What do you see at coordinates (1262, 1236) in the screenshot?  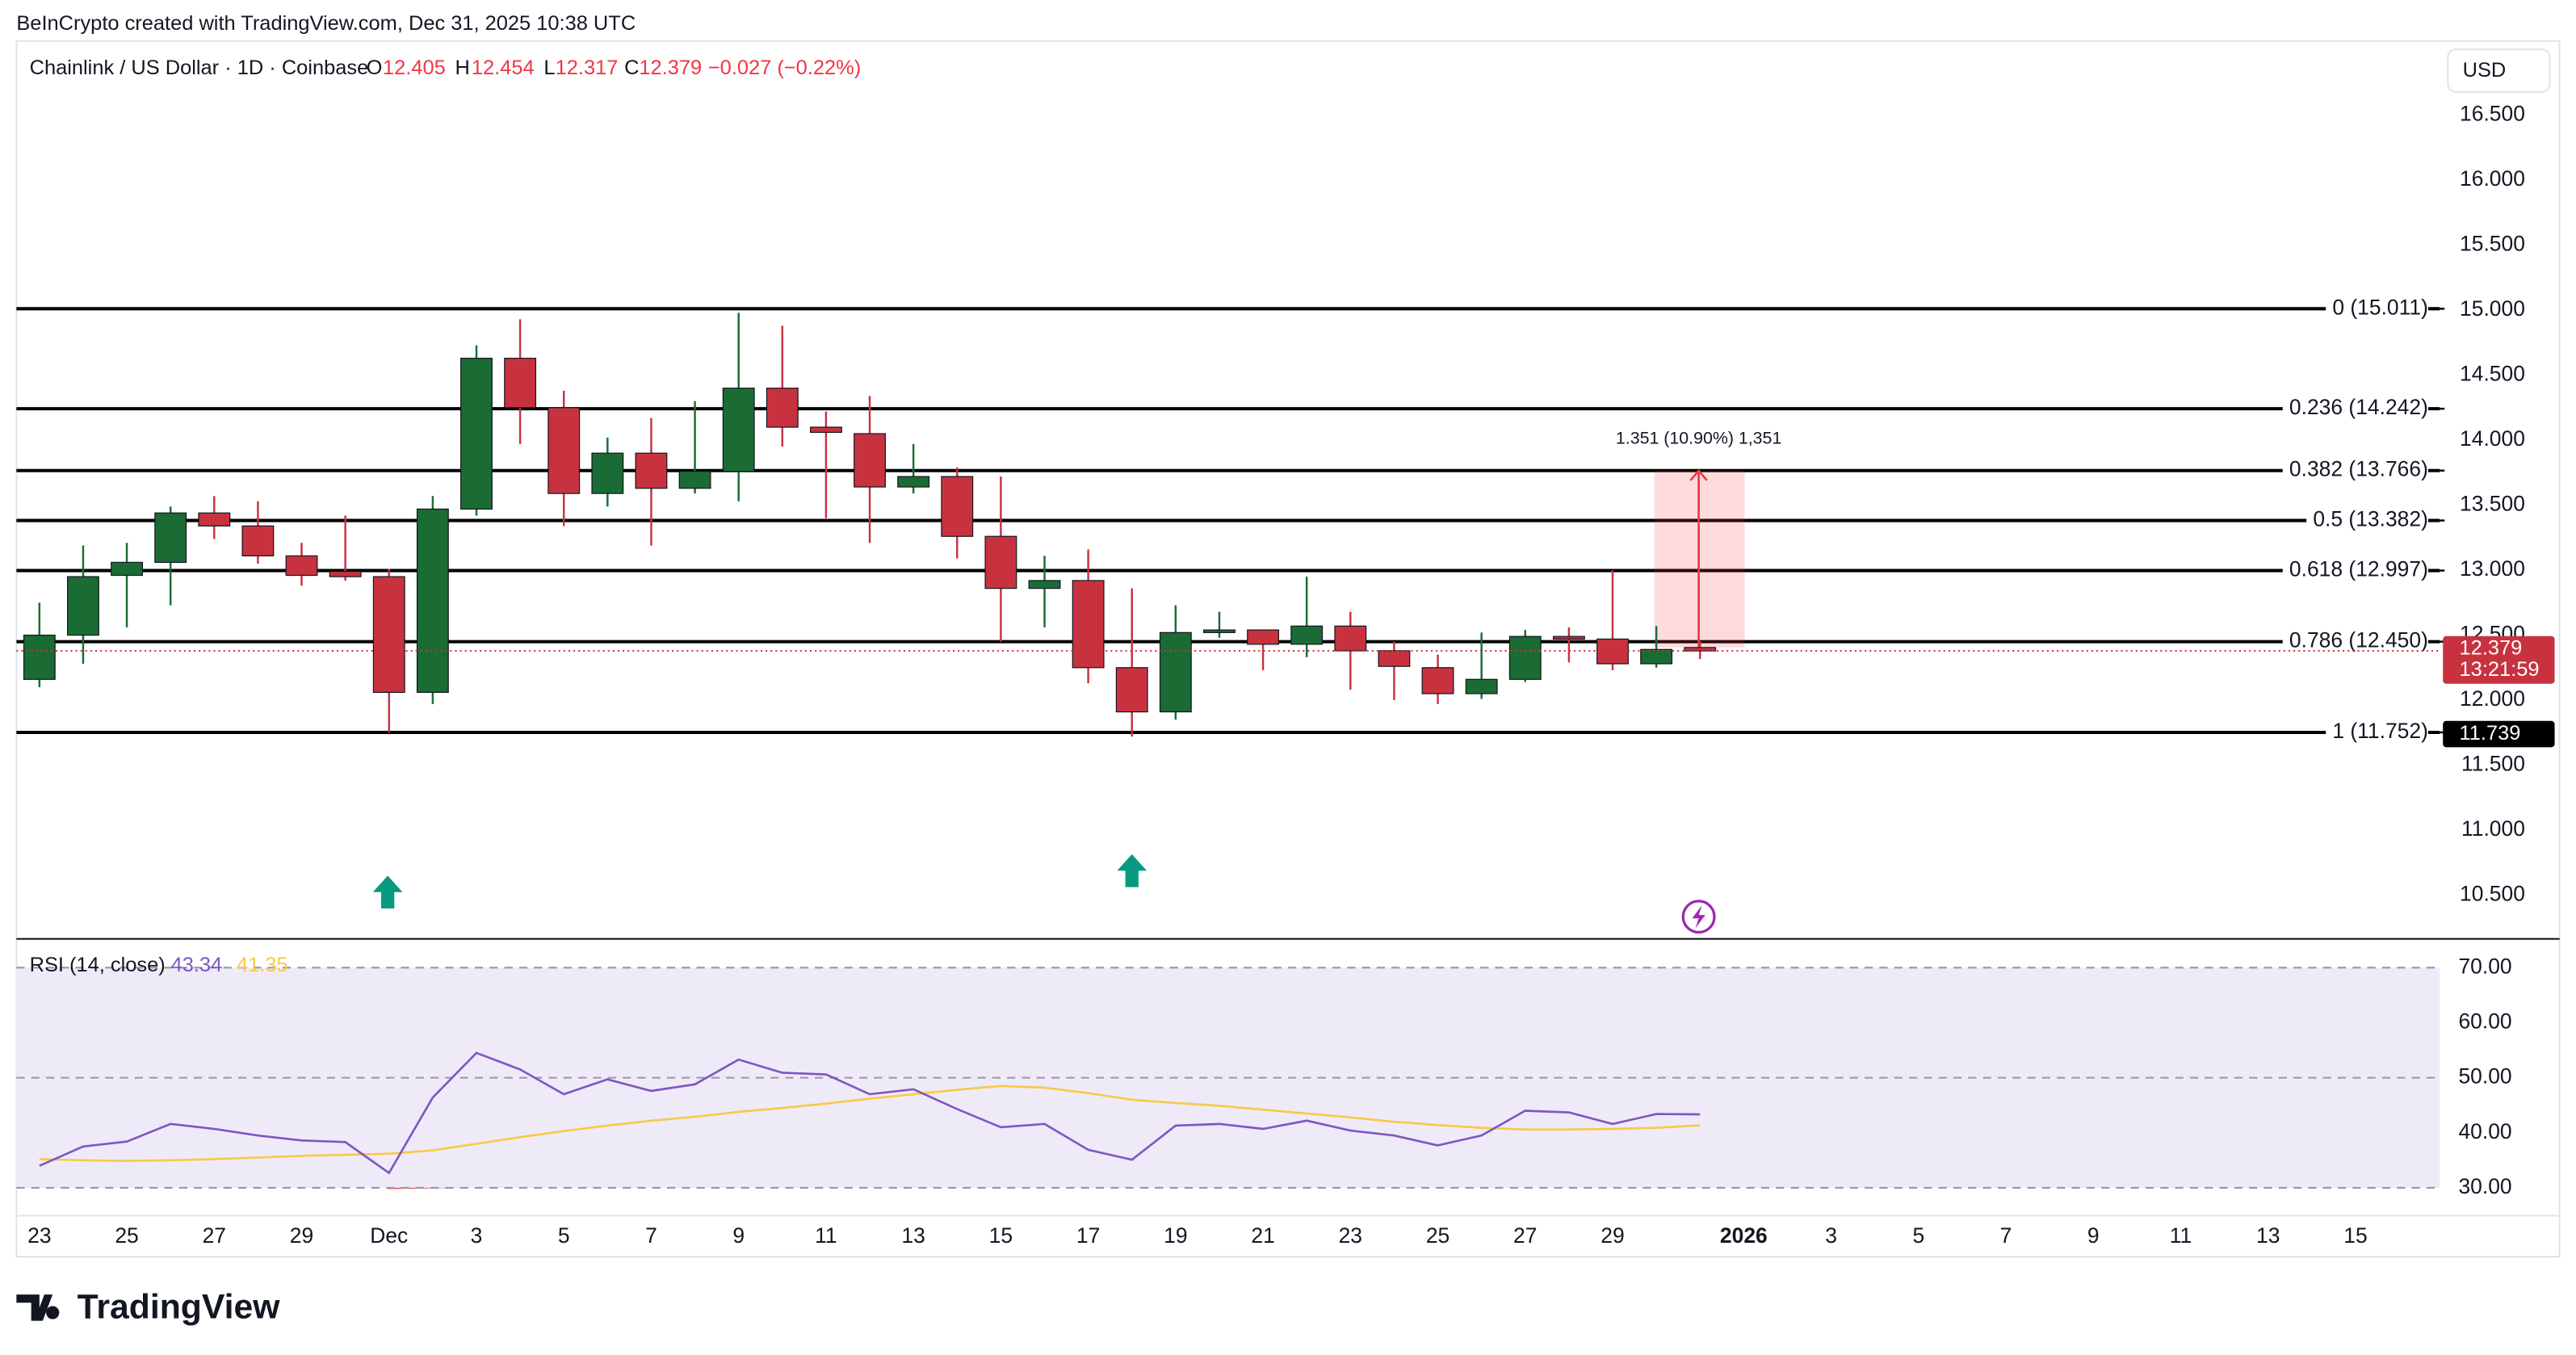 I see `x-tick-label: 21` at bounding box center [1262, 1236].